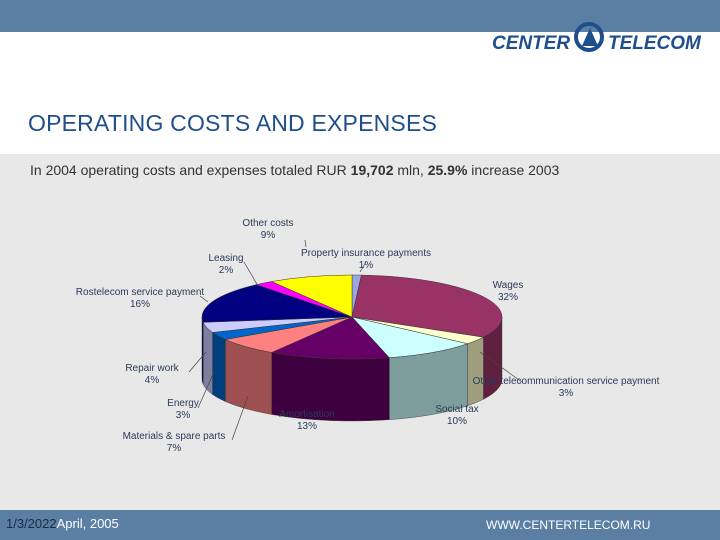 The image size is (720, 540). What do you see at coordinates (531, 43) in the screenshot?
I see `logo-text-left: CENTER` at bounding box center [531, 43].